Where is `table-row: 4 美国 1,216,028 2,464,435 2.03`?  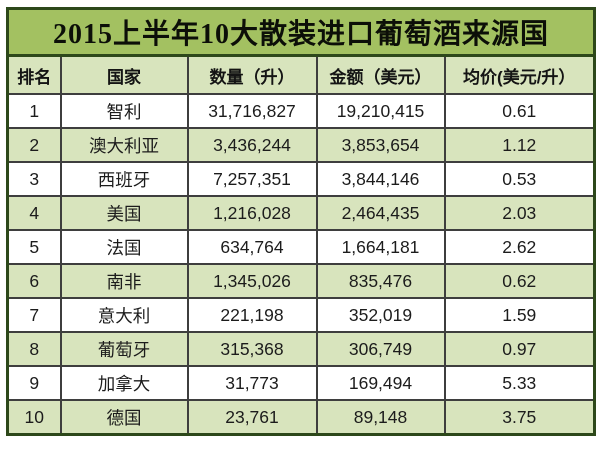
table-row: 4 美国 1,216,028 2,464,435 2.03 is located at coordinates (301, 213).